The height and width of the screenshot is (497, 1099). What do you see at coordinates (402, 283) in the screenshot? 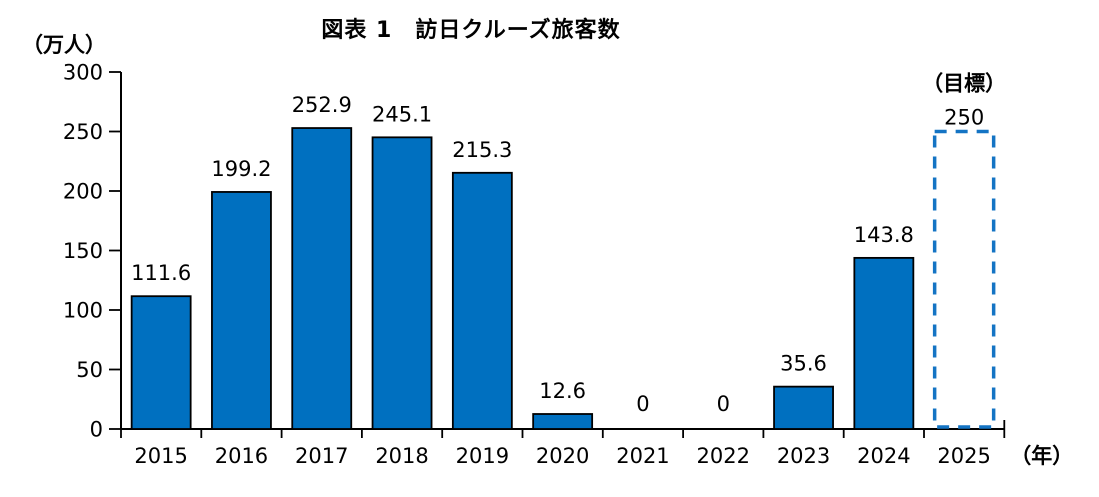
I see `bar-2018` at bounding box center [402, 283].